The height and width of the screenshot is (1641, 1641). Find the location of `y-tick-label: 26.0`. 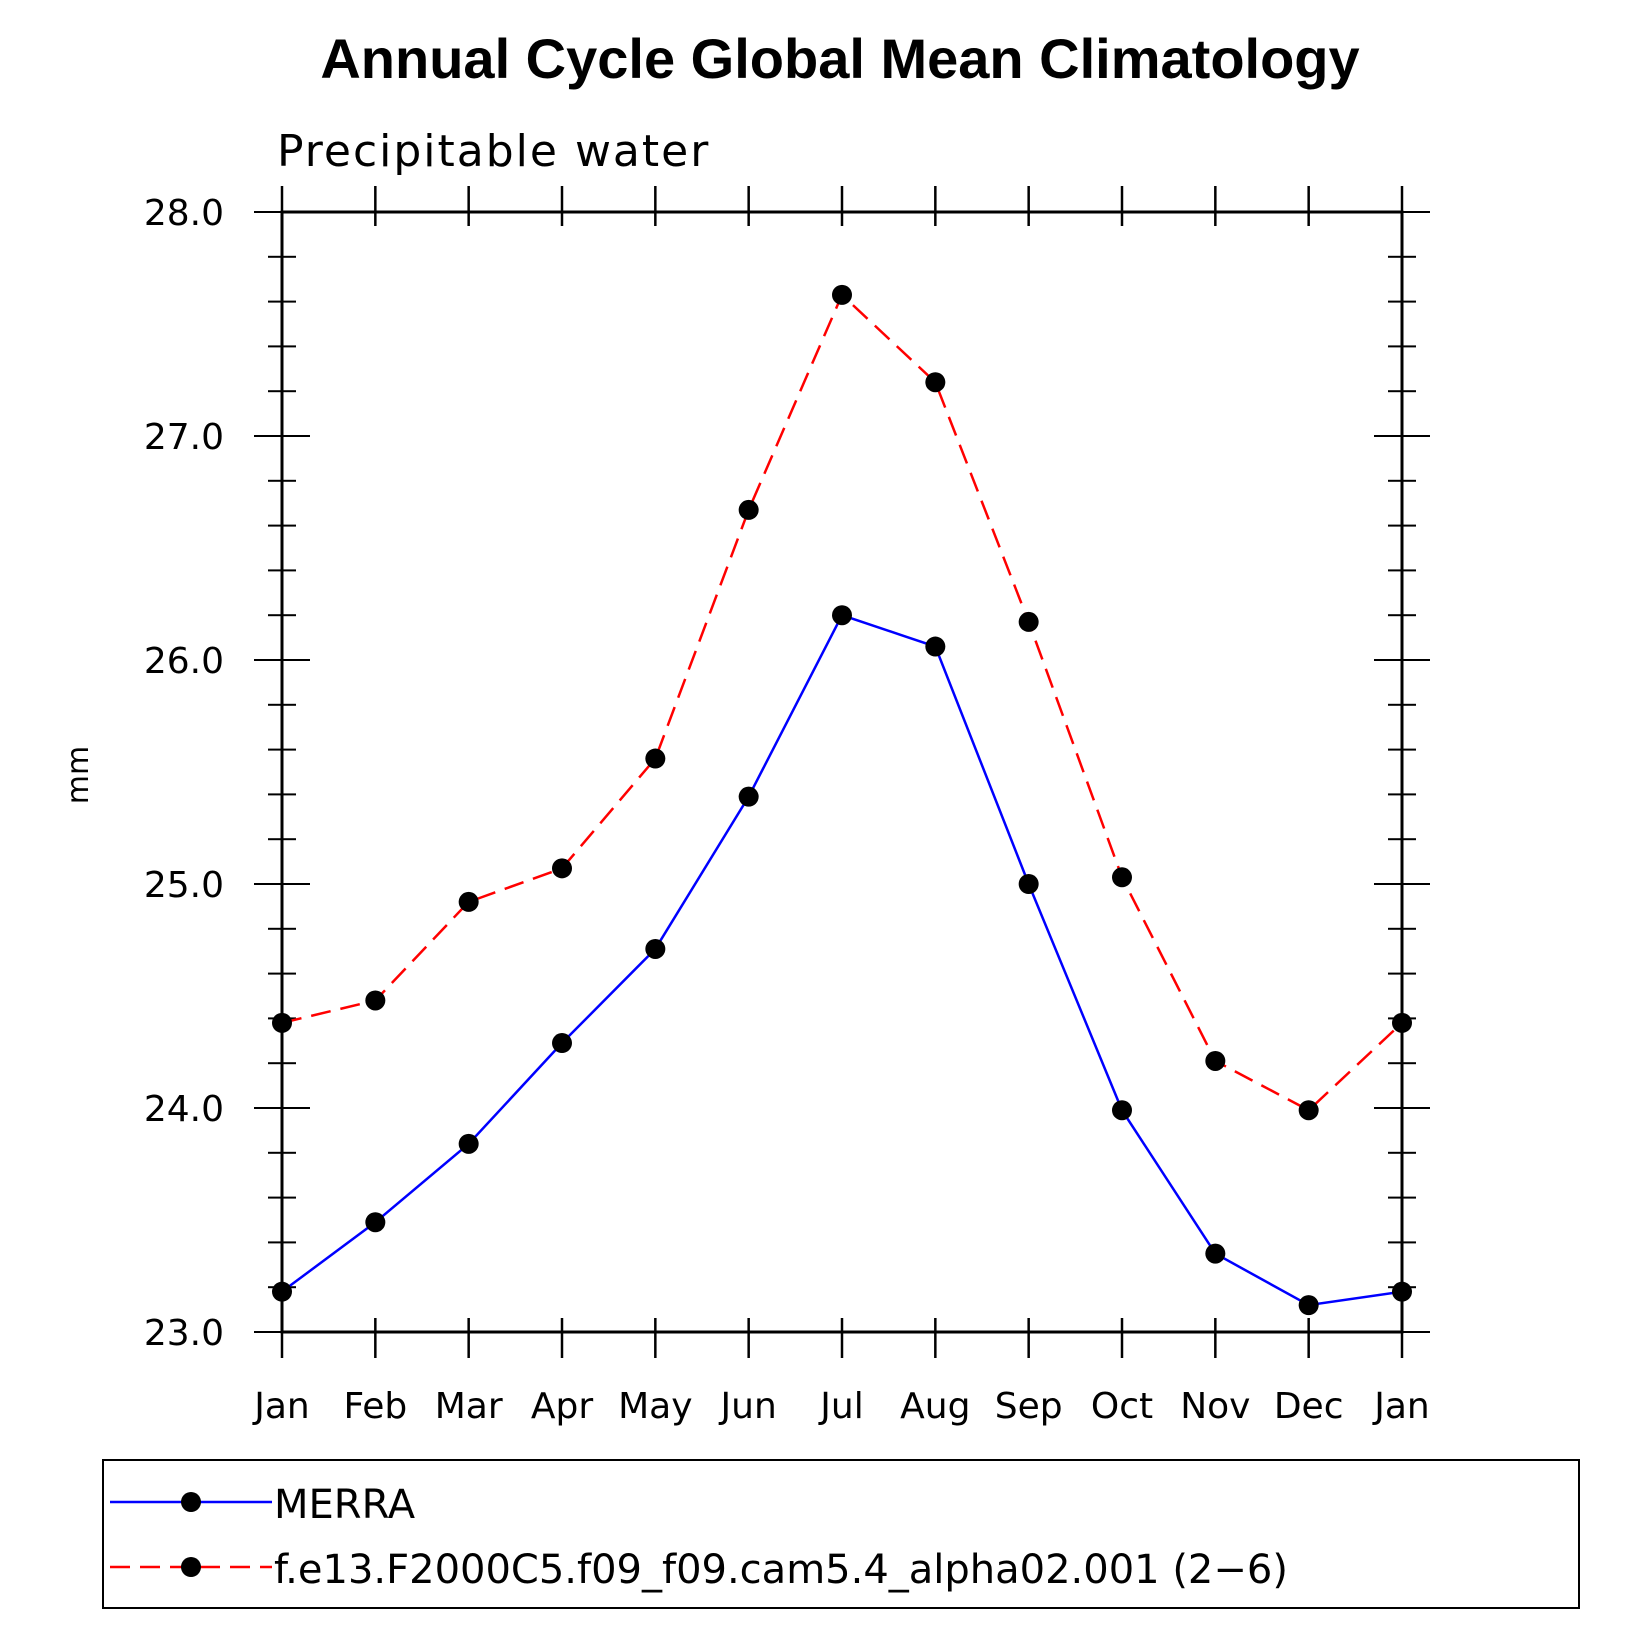

y-tick-label: 26.0 is located at coordinates (184, 661).